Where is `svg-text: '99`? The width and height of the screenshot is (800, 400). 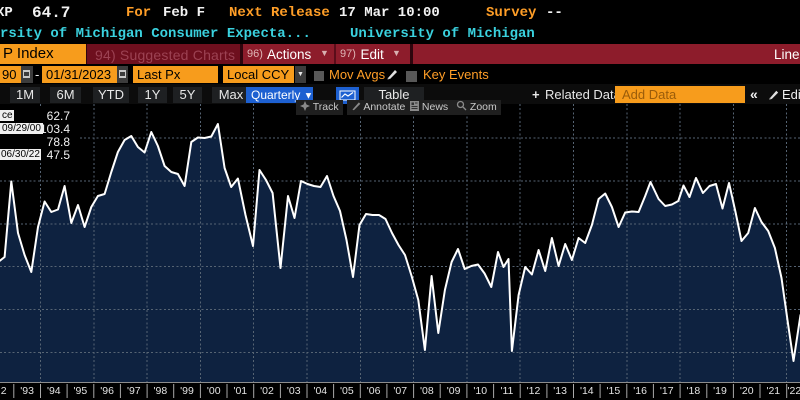
svg-text: '99 is located at coordinates (187, 391).